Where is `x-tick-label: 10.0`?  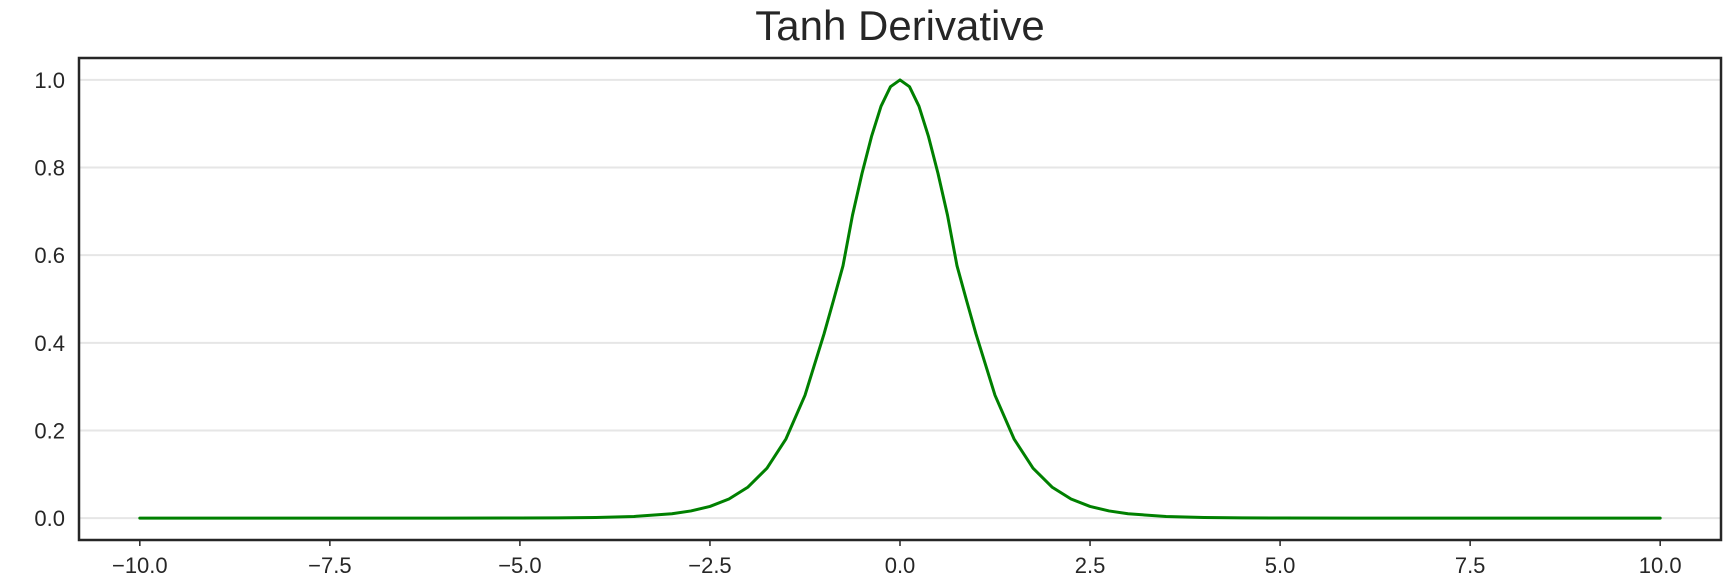
x-tick-label: 10.0 is located at coordinates (1660, 565).